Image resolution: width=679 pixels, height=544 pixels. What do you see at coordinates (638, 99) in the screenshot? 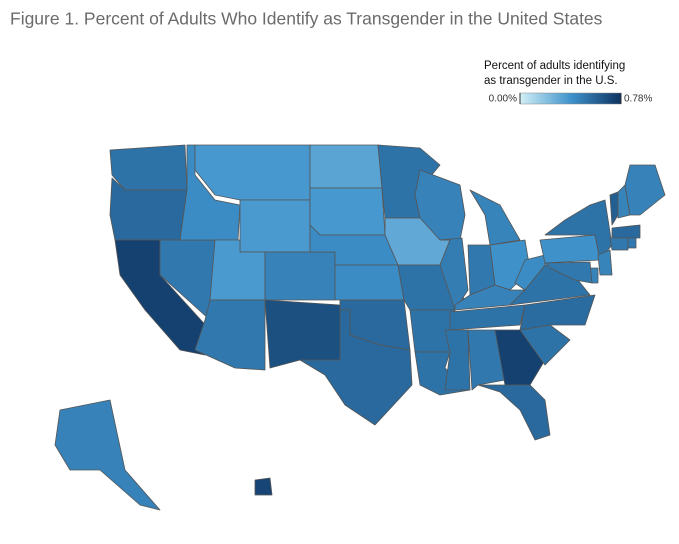
I see `legend-tick-label: 0.78%` at bounding box center [638, 99].